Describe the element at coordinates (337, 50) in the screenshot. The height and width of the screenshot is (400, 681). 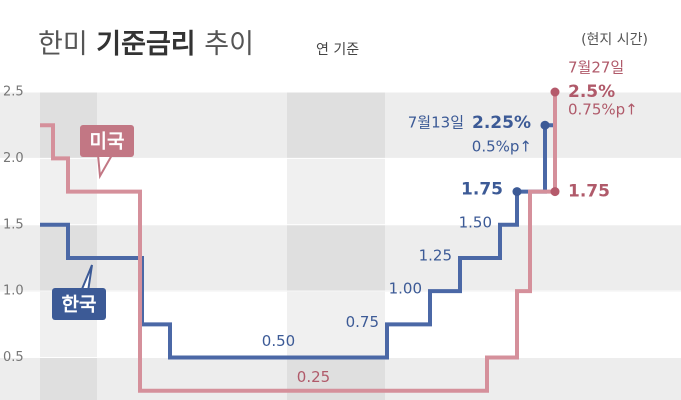
I see `subtitle: 연 기준` at that location.